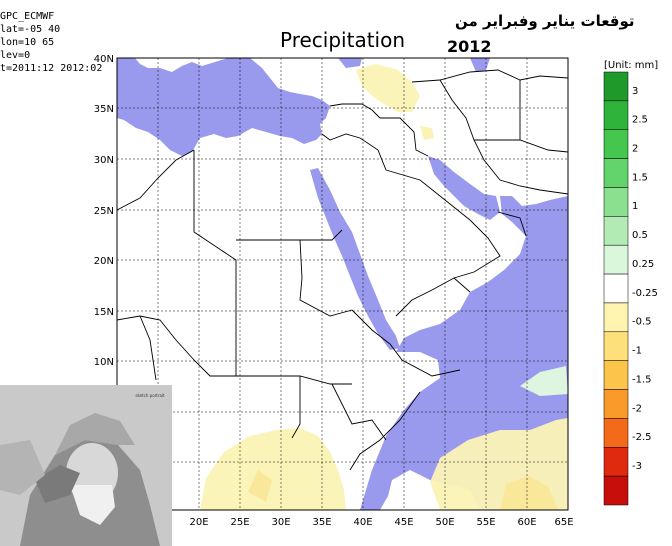 The width and height of the screenshot is (672, 546). I want to click on lat-label: 10N, so click(104, 362).